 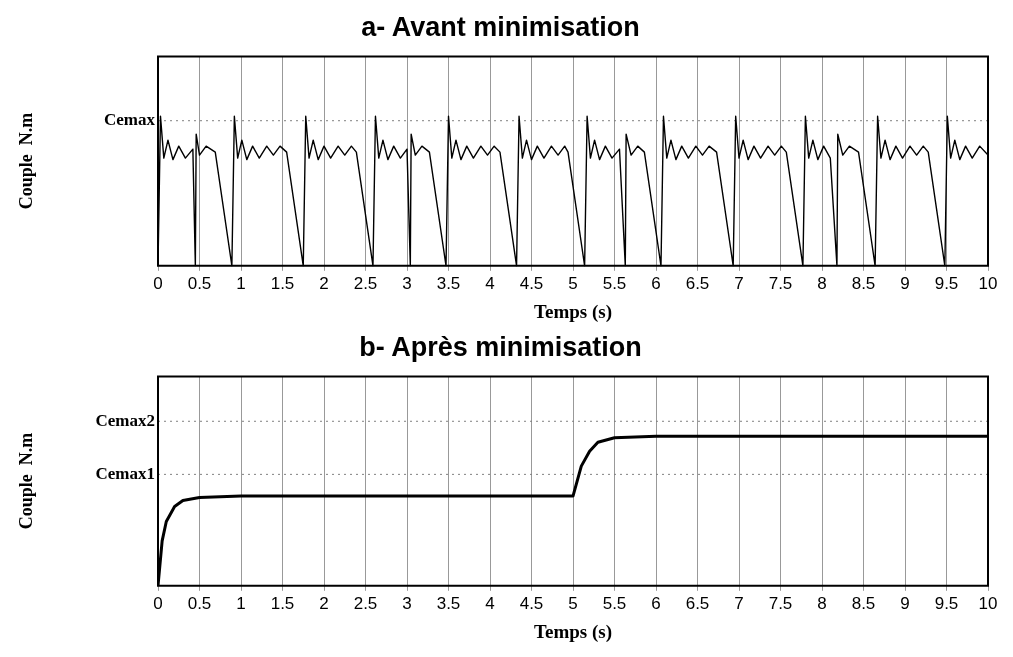 I want to click on chart-title: a- Avant minimisation, so click(x=500, y=26).